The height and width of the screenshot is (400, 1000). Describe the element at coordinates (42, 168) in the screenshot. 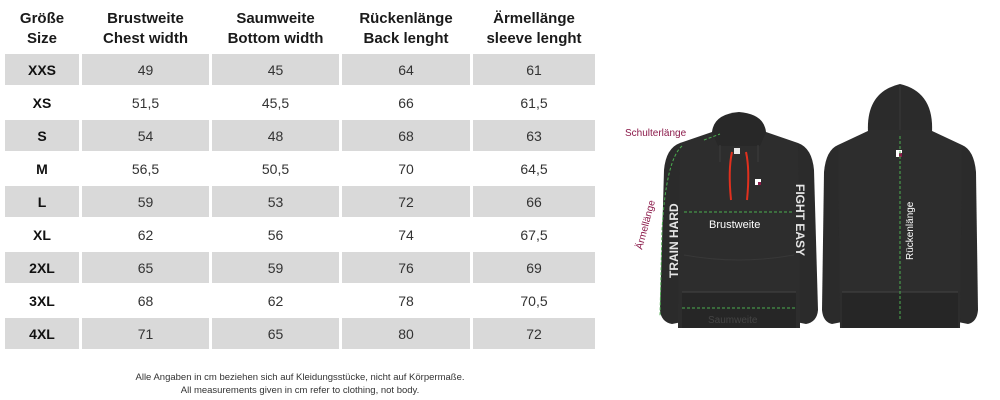

I see `size-cell: M` at that location.